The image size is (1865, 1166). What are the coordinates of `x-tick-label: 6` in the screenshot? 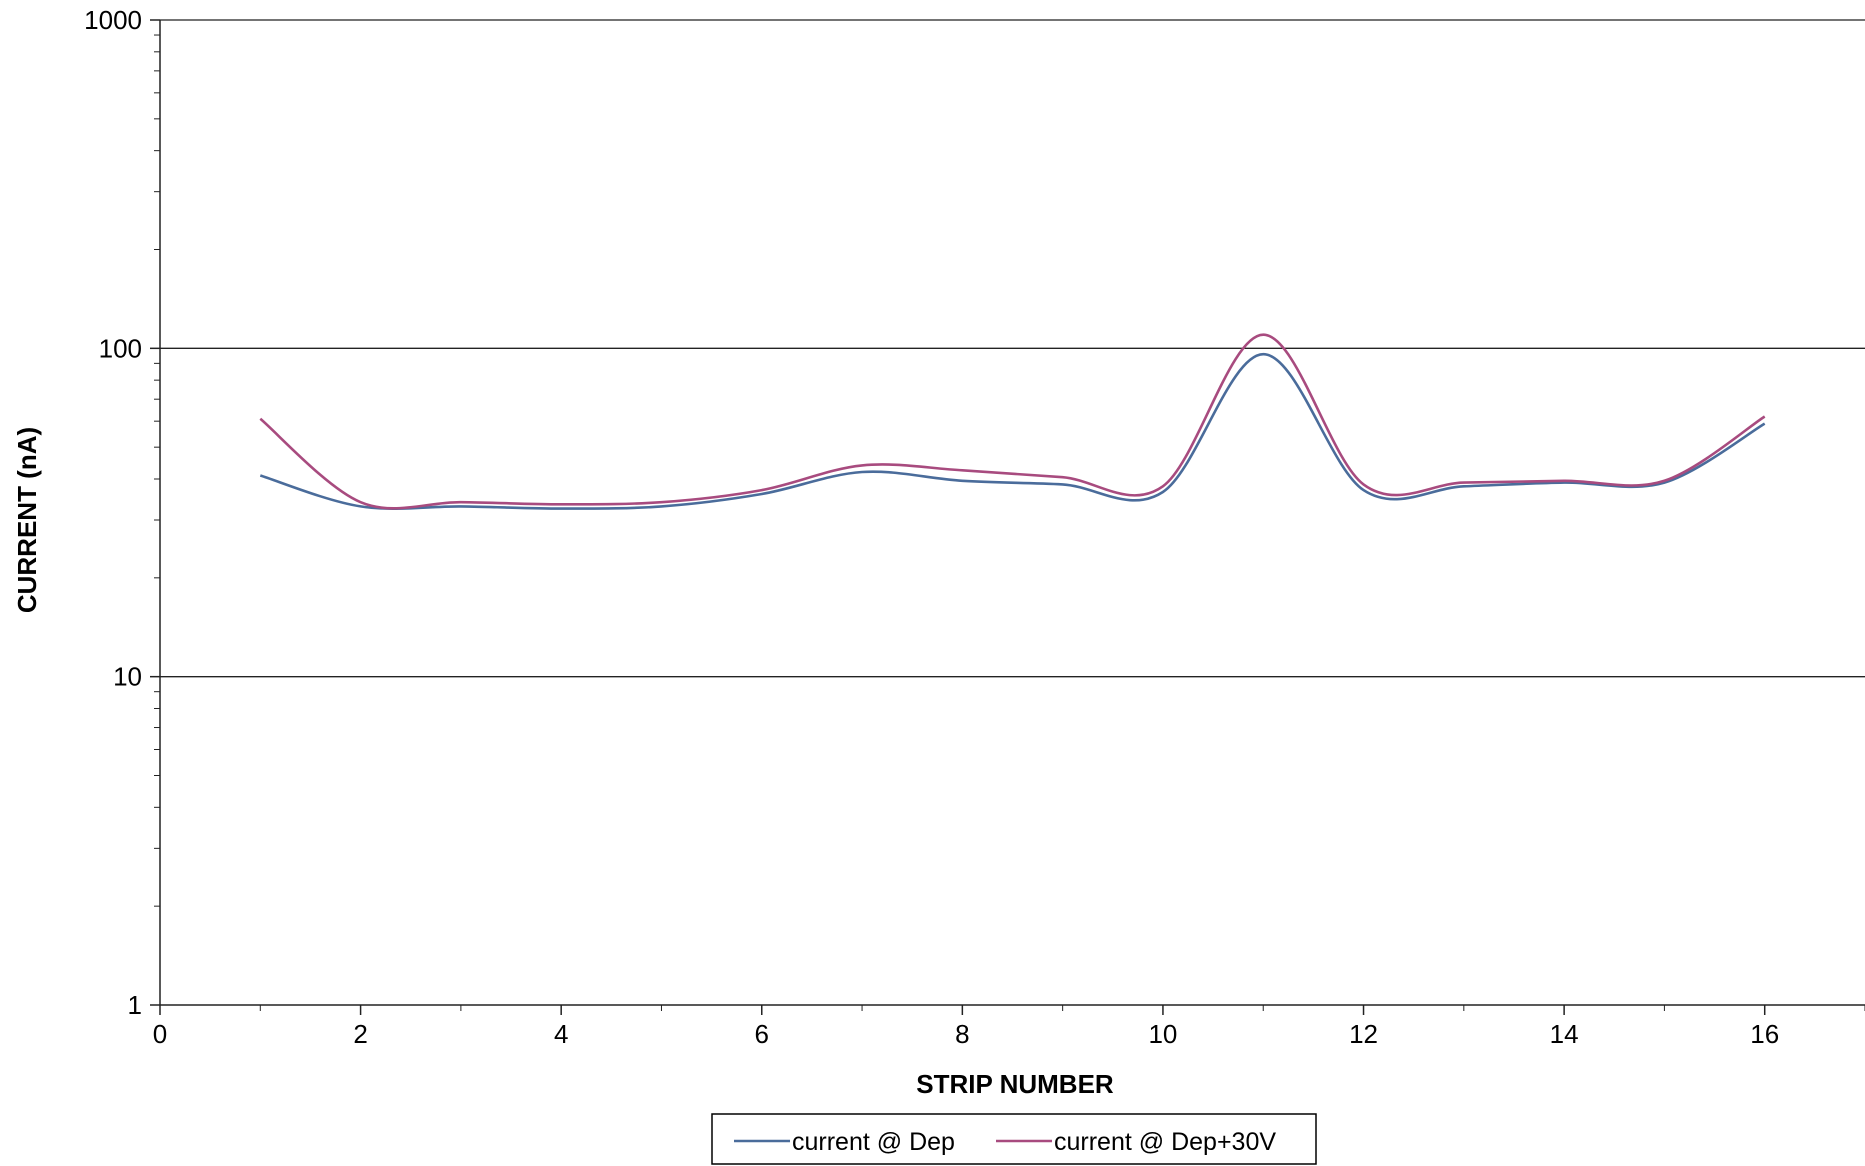 It's located at (762, 1034).